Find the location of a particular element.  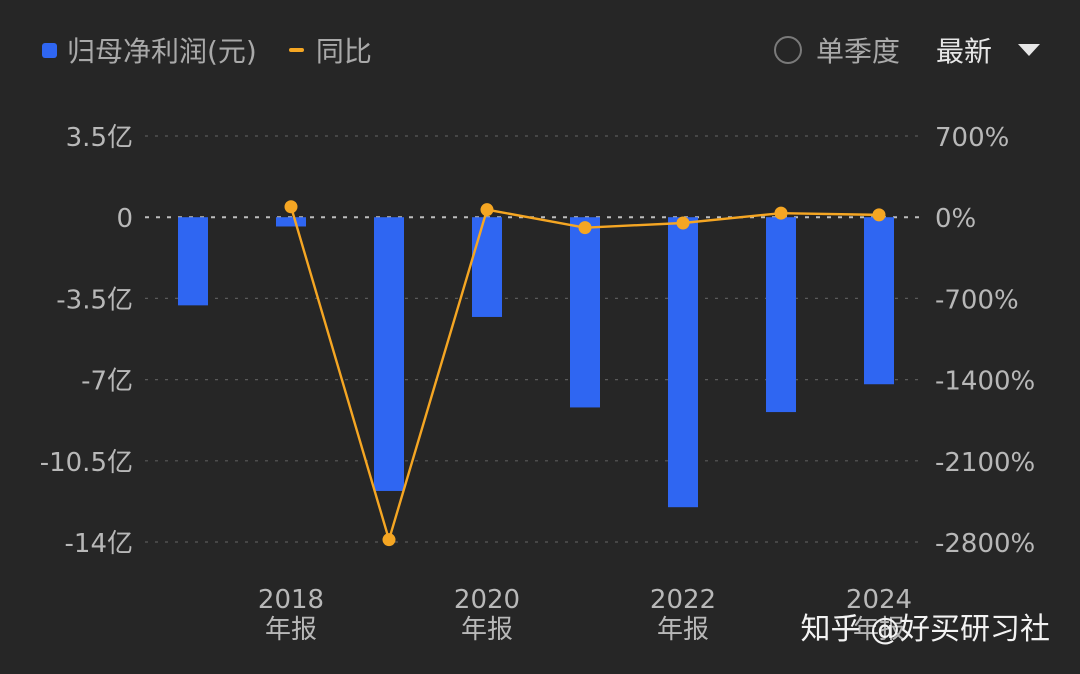

y-right-tick-label: -2800% is located at coordinates (985, 544).